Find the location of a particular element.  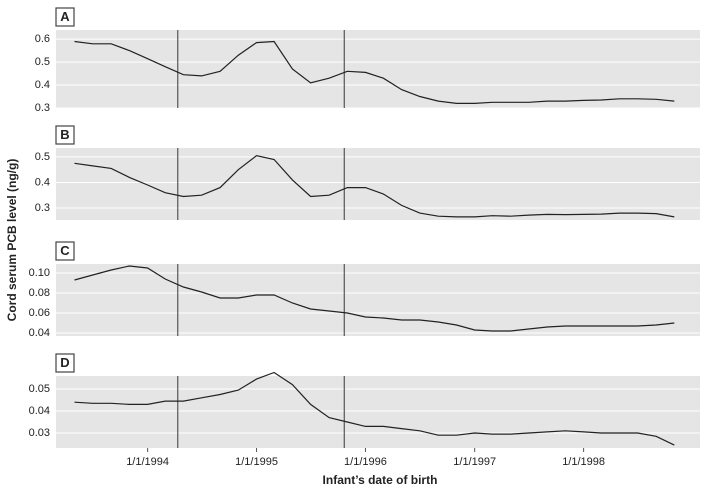

panel-label: C is located at coordinates (65, 250).